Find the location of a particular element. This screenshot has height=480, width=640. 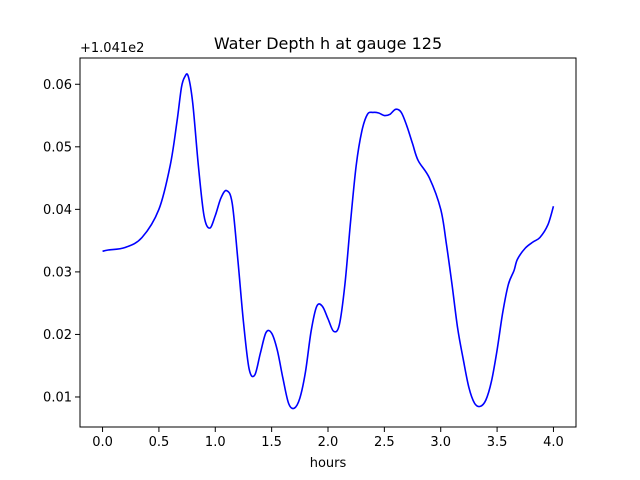

y-tick-label: 0.03 is located at coordinates (57, 272).